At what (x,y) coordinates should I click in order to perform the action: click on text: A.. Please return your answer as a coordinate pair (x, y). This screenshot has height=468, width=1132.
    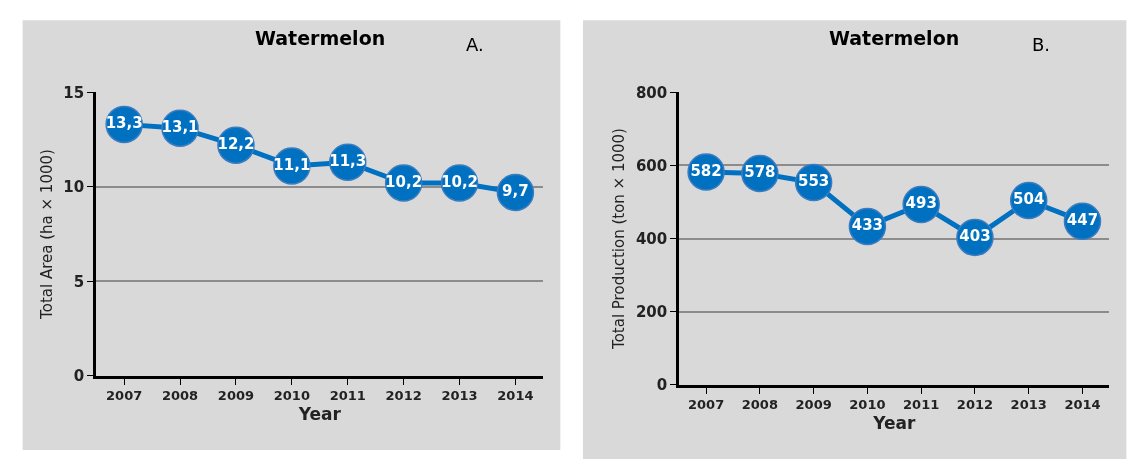
    Looking at the image, I should click on (475, 44).